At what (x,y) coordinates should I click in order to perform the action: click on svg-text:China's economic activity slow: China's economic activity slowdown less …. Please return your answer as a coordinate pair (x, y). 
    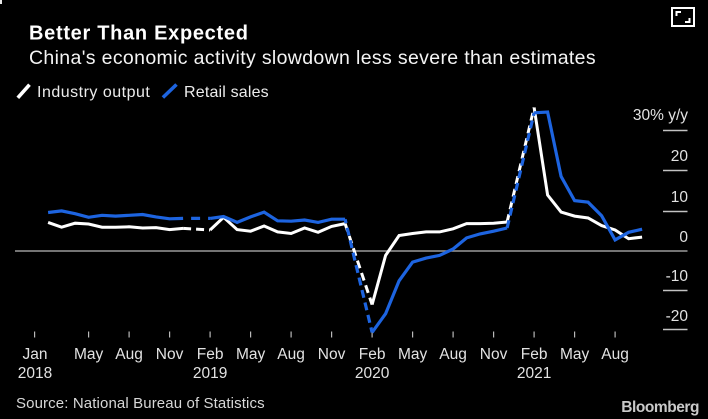
    Looking at the image, I should click on (312, 58).